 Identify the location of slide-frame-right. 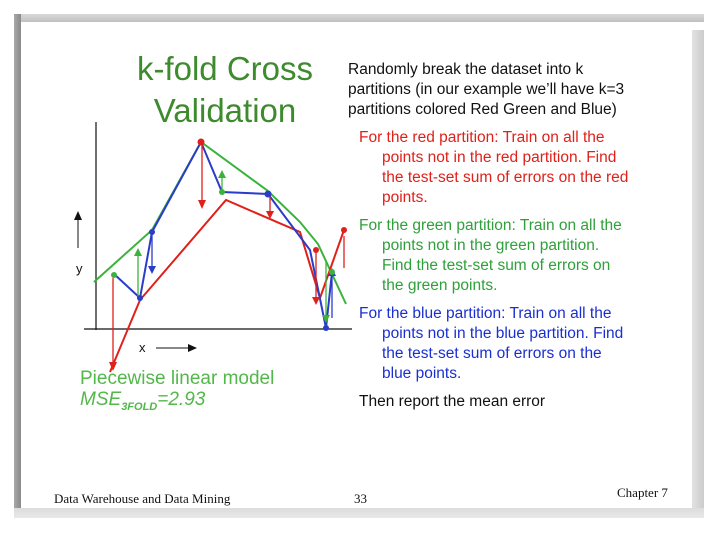
(698, 270).